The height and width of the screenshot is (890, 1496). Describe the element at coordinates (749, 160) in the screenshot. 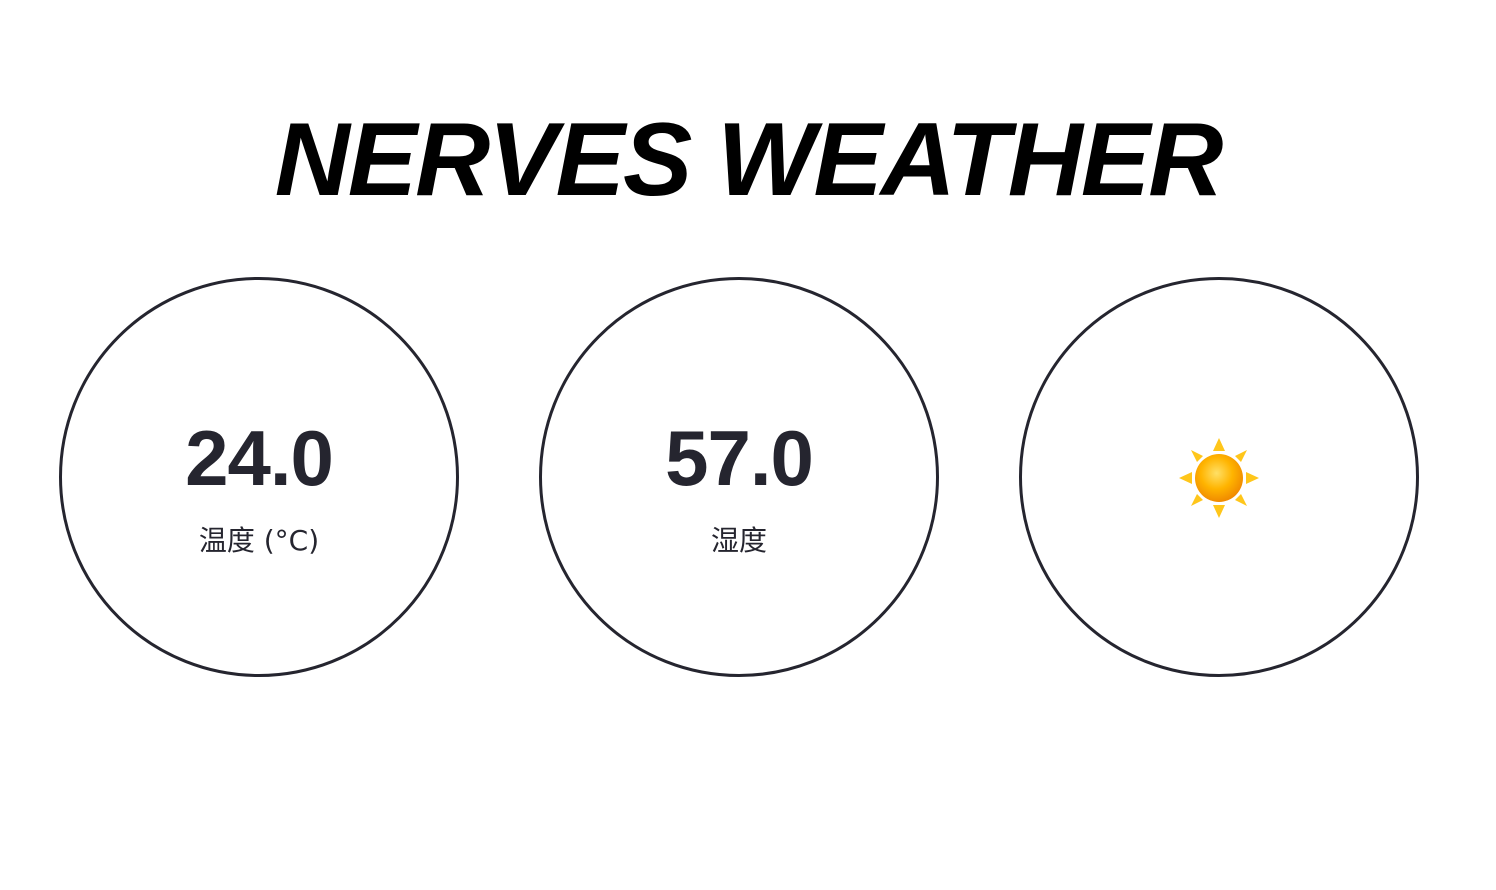

I see `page-title: NERVES WEATHER` at that location.